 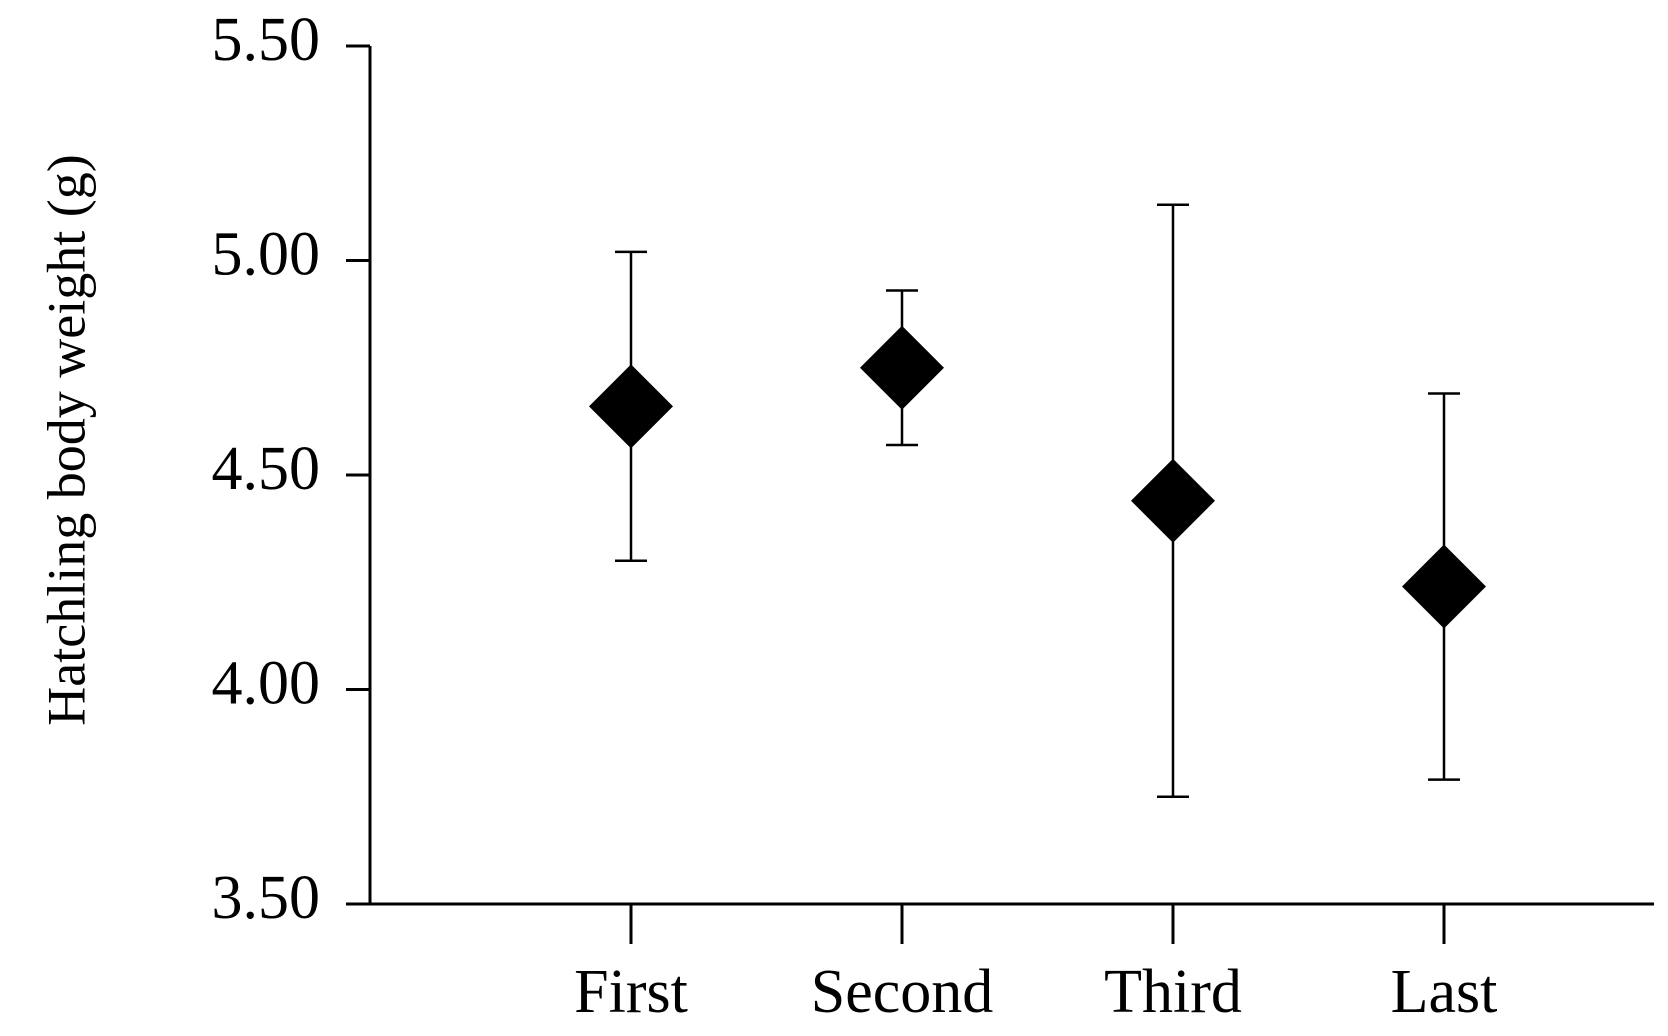 What do you see at coordinates (266, 40) in the screenshot?
I see `y-tick-label: 5.50` at bounding box center [266, 40].